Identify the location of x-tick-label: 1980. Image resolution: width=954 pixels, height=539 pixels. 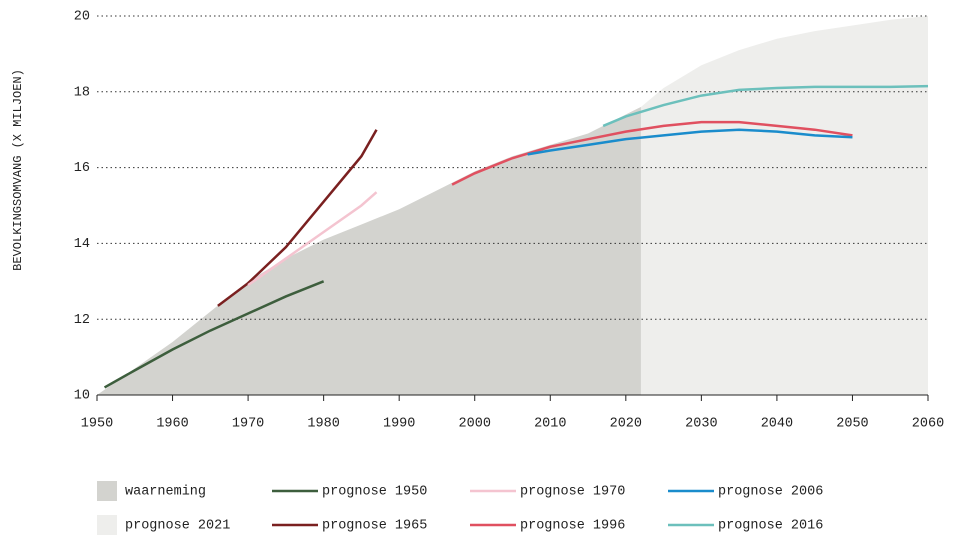
(323, 424).